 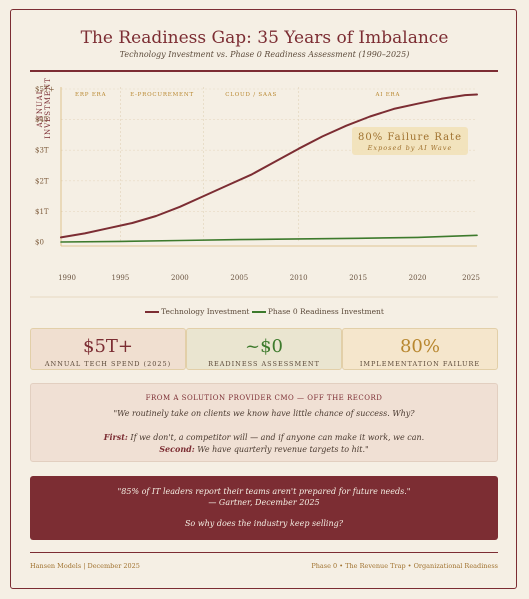 What do you see at coordinates (264, 523) in the screenshot?
I see `callout-question: So why does the industry keep selling?` at bounding box center [264, 523].